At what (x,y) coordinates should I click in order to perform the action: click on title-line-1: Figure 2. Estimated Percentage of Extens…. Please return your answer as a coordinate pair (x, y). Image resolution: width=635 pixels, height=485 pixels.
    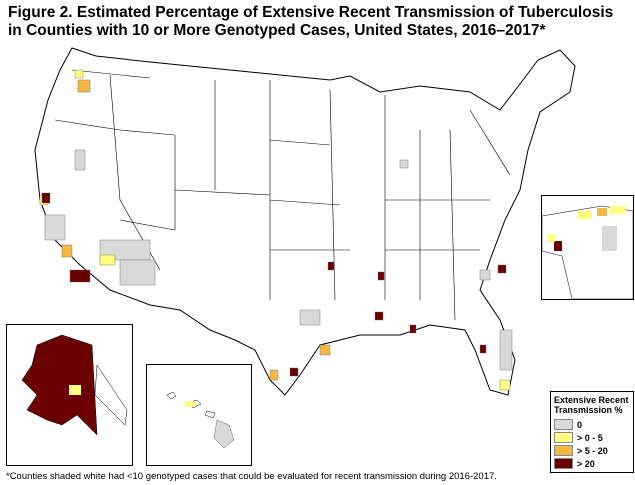
    Looking at the image, I should click on (311, 12).